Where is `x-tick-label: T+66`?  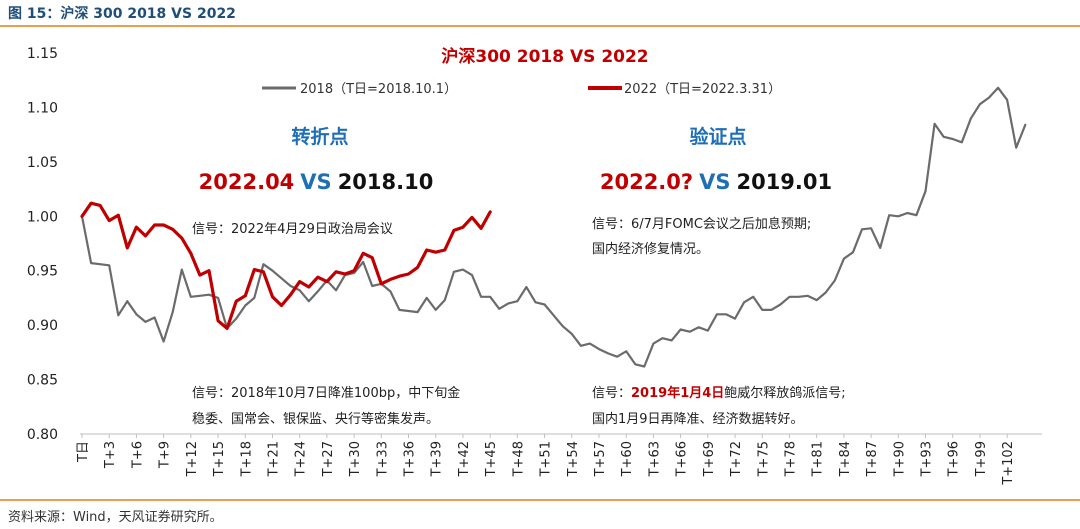
x-tick-label: T+66 is located at coordinates (682, 459).